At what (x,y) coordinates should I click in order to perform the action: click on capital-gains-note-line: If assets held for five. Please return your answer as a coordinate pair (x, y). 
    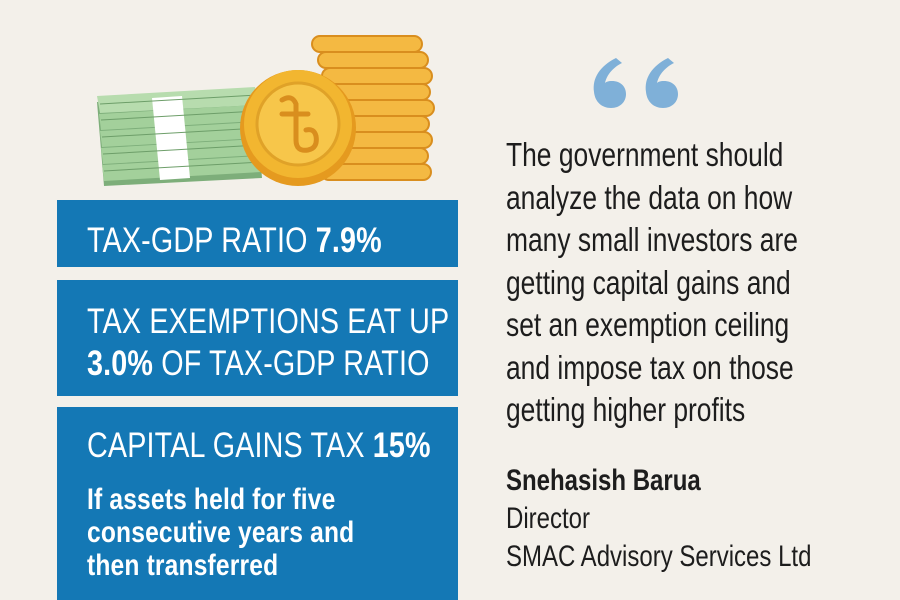
    Looking at the image, I should click on (211, 499).